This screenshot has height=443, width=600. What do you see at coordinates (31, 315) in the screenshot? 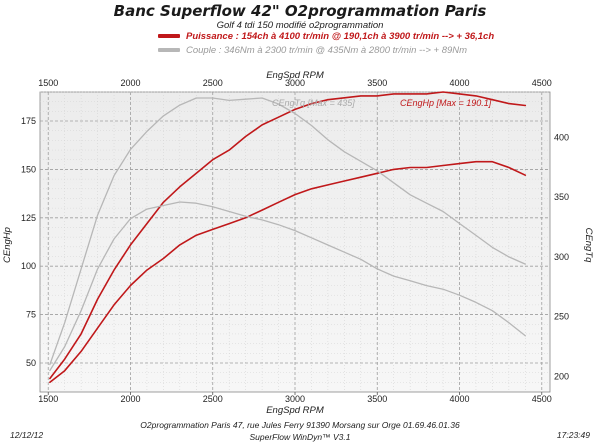
I see `y-left-tick-75: 75` at bounding box center [31, 315].